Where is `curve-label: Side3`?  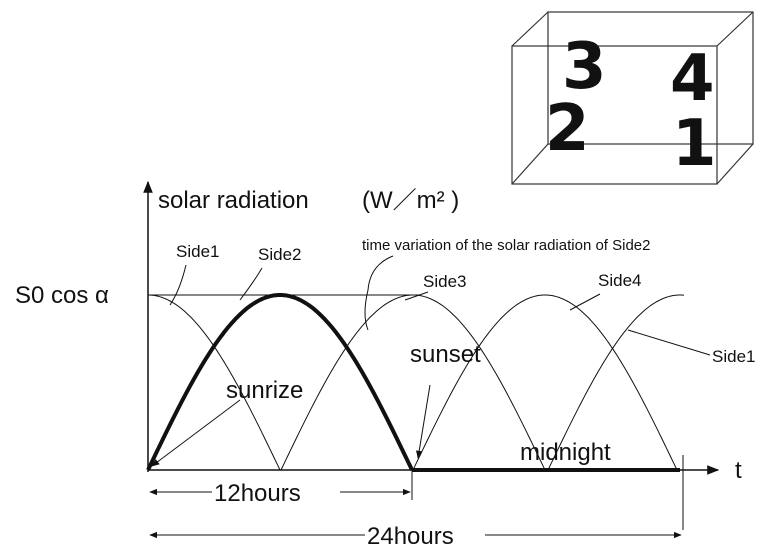
curve-label: Side3 is located at coordinates (444, 281).